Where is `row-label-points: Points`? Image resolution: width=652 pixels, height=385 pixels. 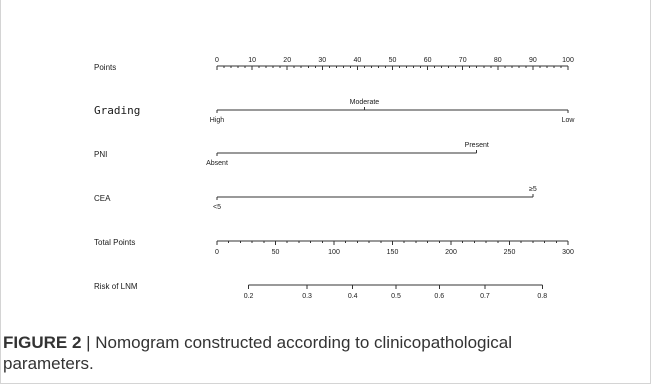 row-label-points: Points is located at coordinates (105, 67).